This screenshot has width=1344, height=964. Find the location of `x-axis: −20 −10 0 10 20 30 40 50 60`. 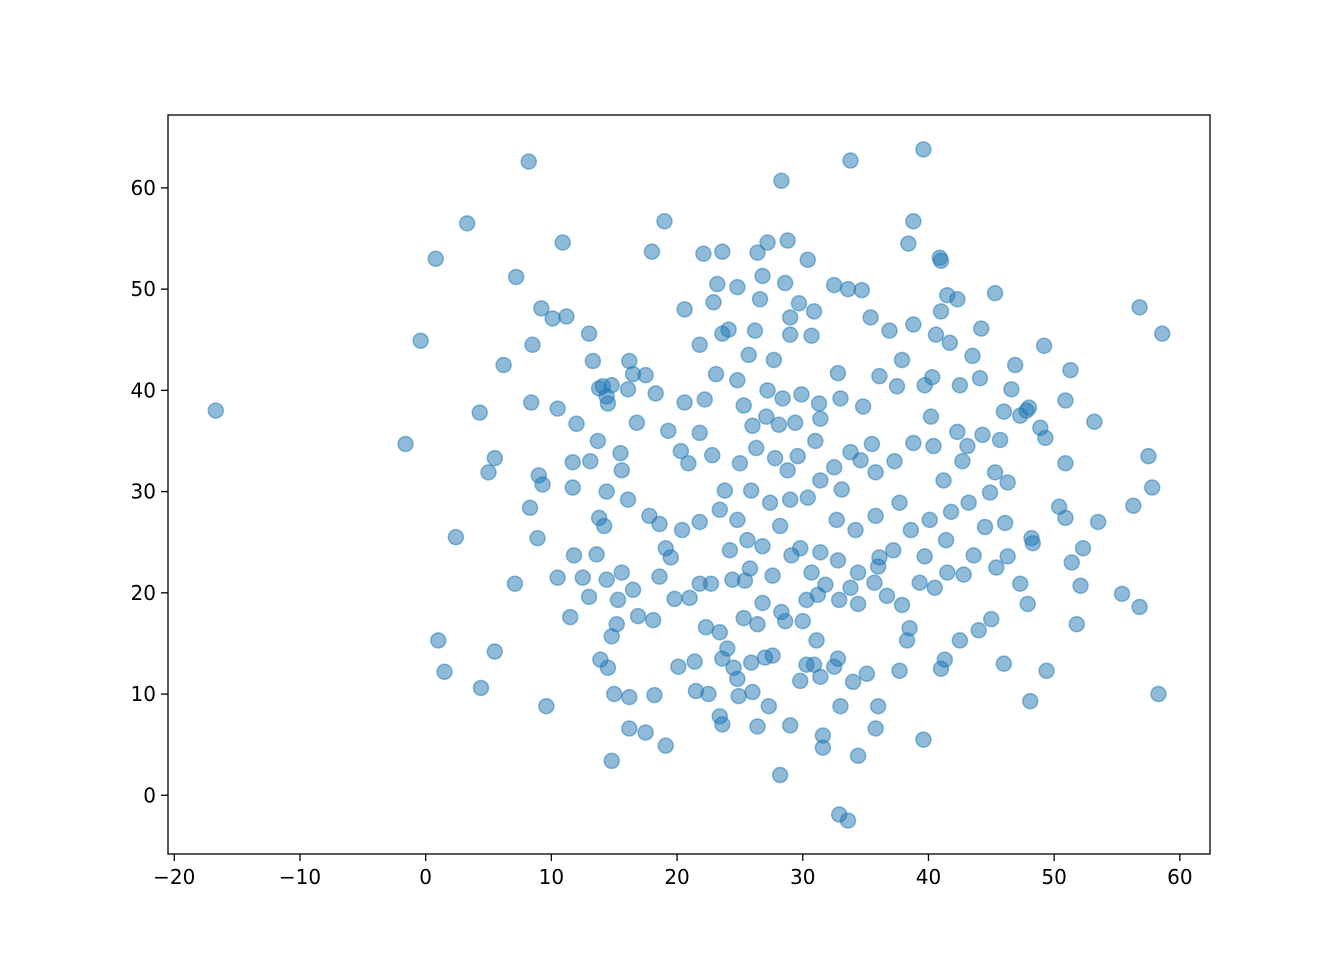

x-axis: −20 −10 0 10 20 30 40 50 60 is located at coordinates (673, 871).